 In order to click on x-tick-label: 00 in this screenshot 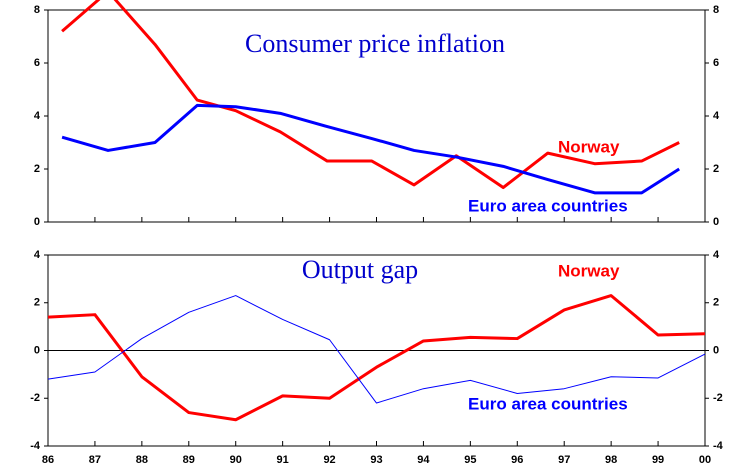, I will do `click(705, 460)`.